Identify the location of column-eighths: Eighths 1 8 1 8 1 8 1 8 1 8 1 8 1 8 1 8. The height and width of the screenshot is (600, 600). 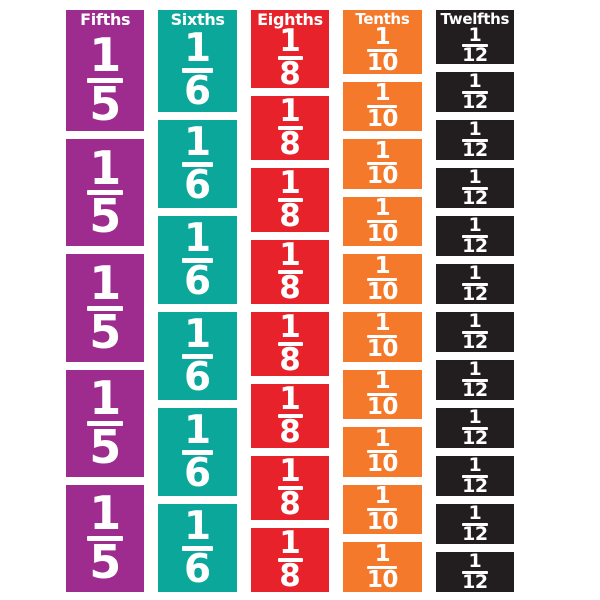
(290, 301).